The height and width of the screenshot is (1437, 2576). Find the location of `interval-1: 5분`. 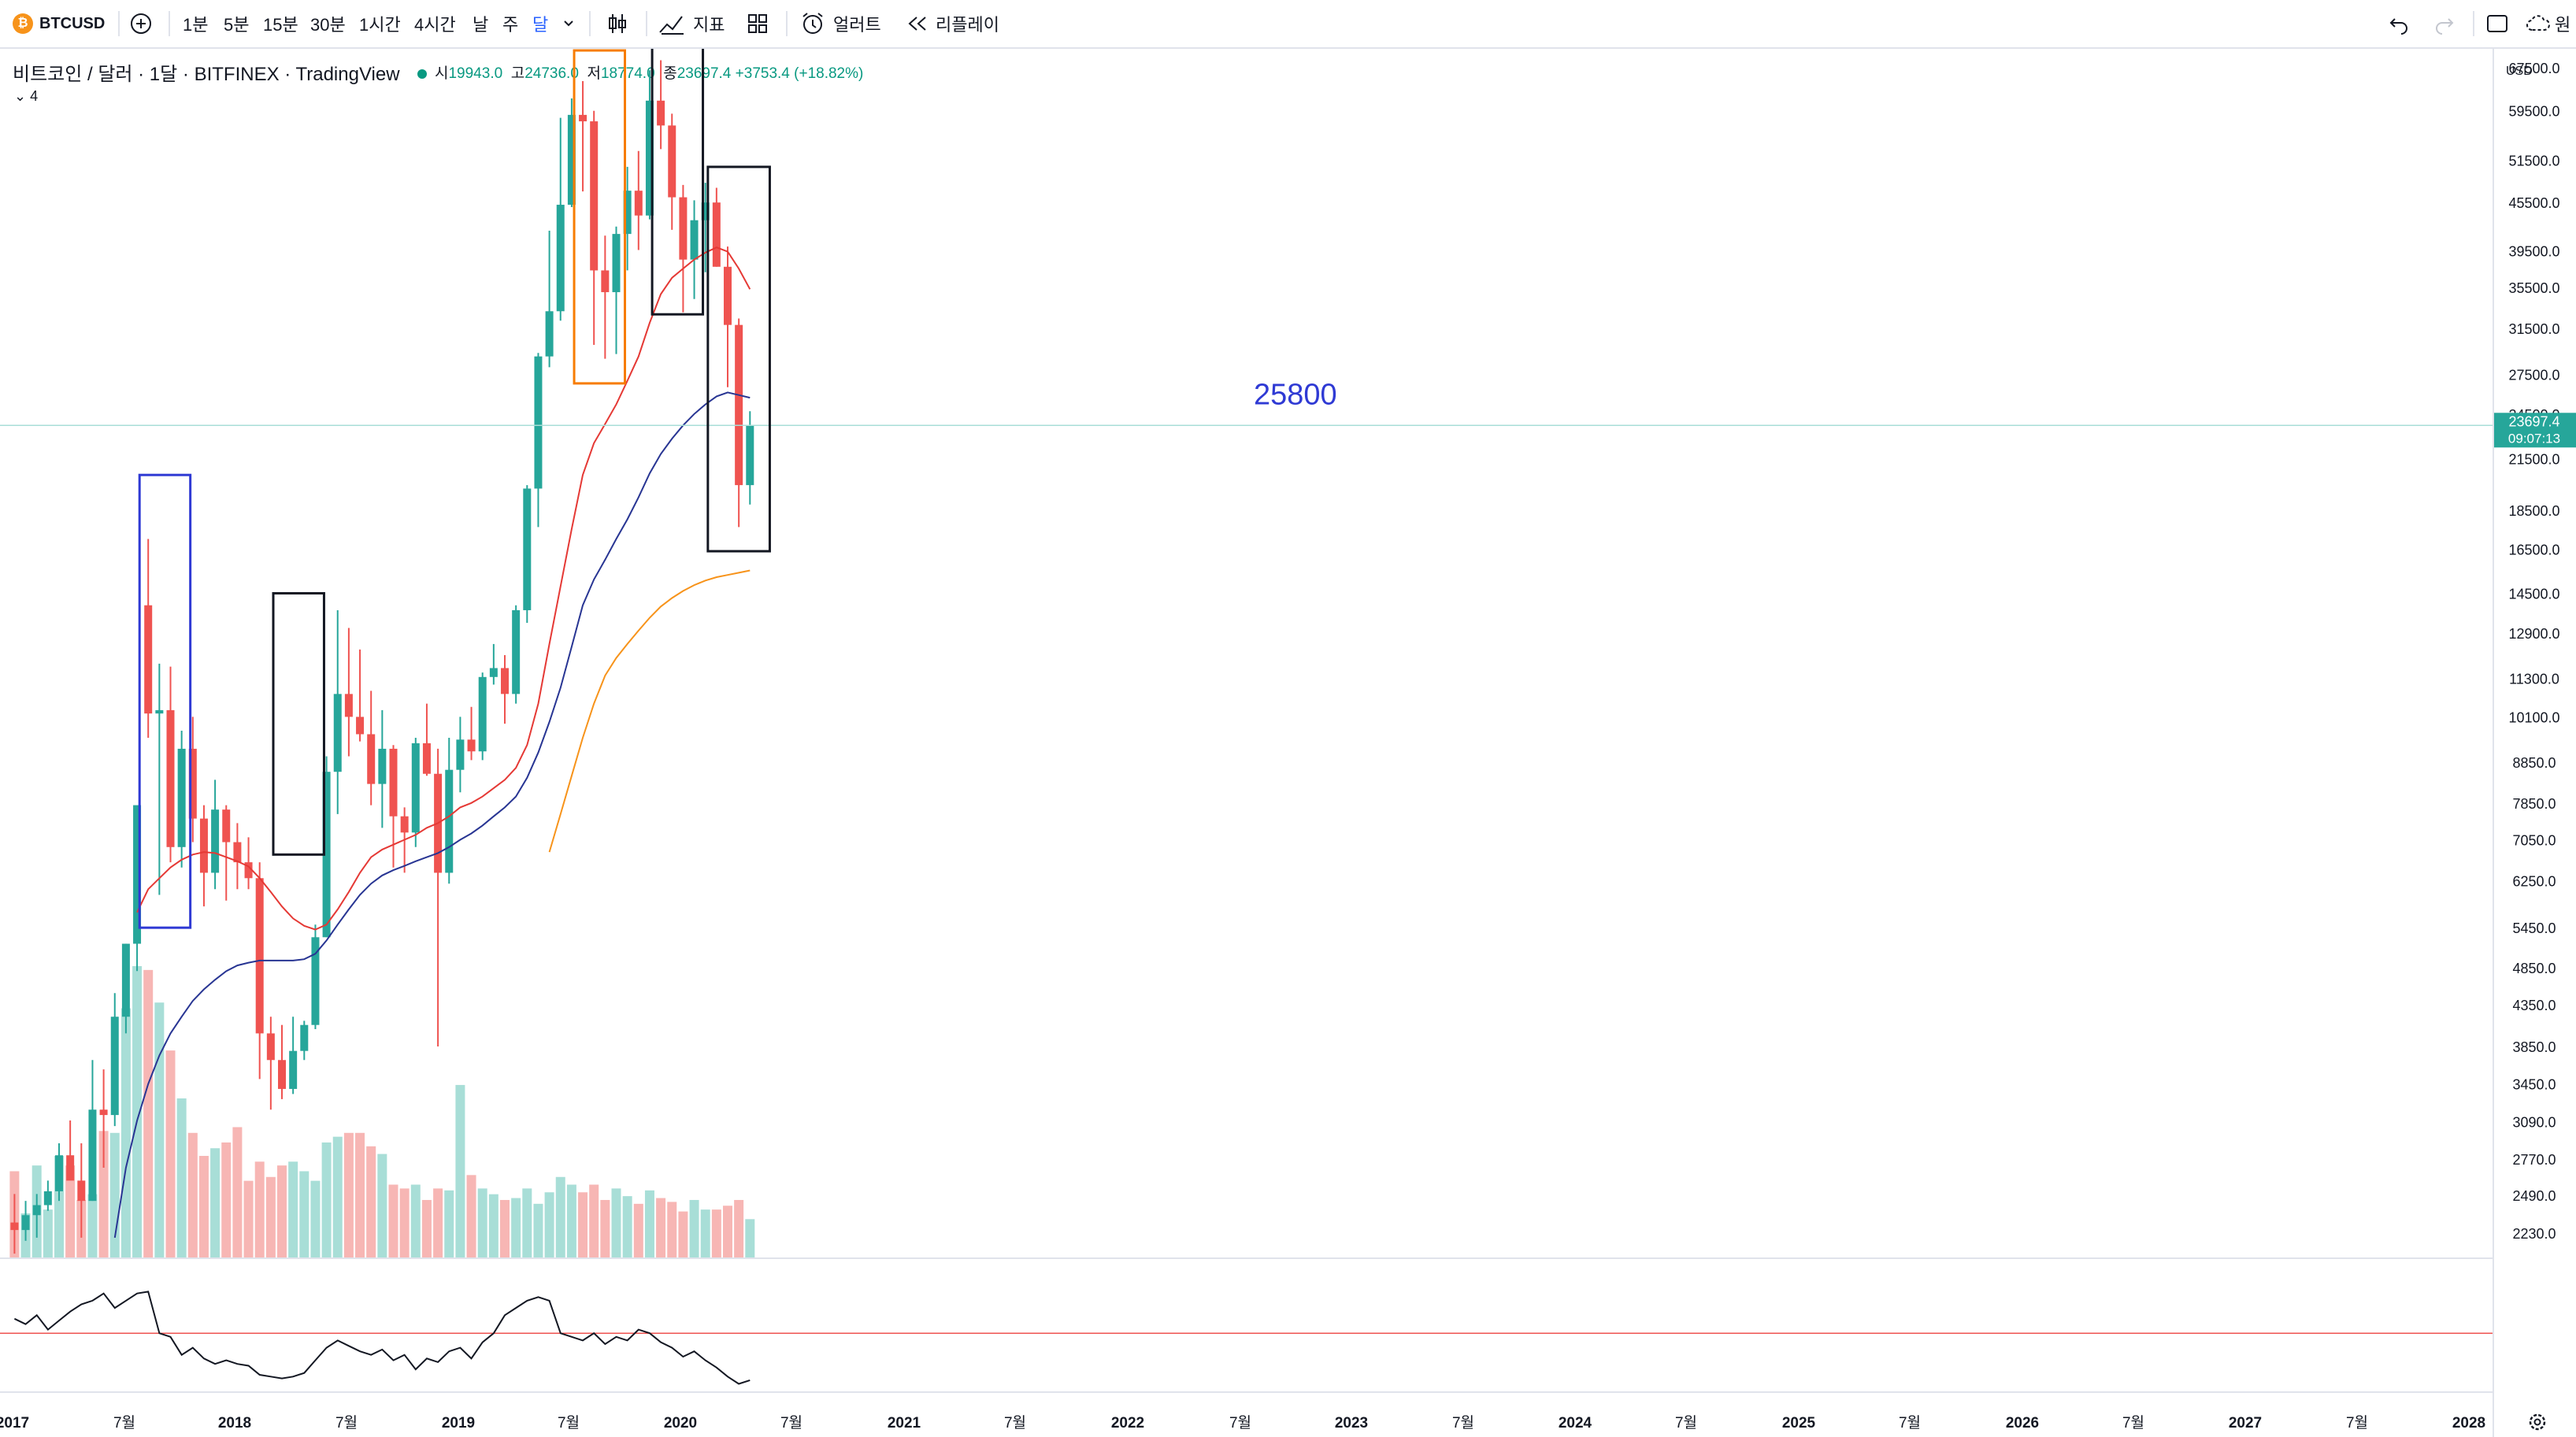

interval-1: 5분 is located at coordinates (237, 25).